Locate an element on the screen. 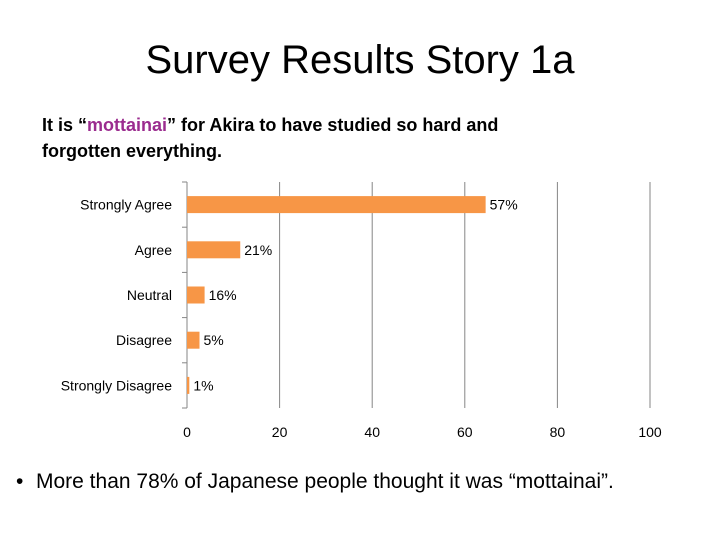  data-label: 5% is located at coordinates (214, 340).